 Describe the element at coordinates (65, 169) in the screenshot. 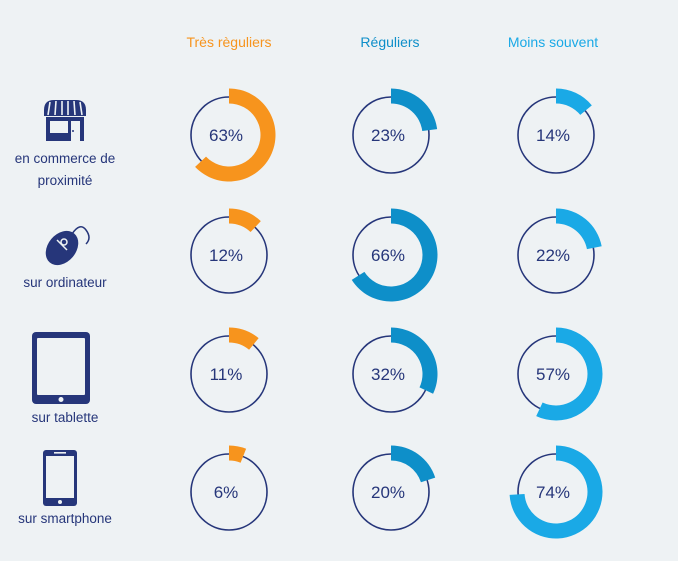

I see `row-label-commerce: en commerce de proximité` at that location.